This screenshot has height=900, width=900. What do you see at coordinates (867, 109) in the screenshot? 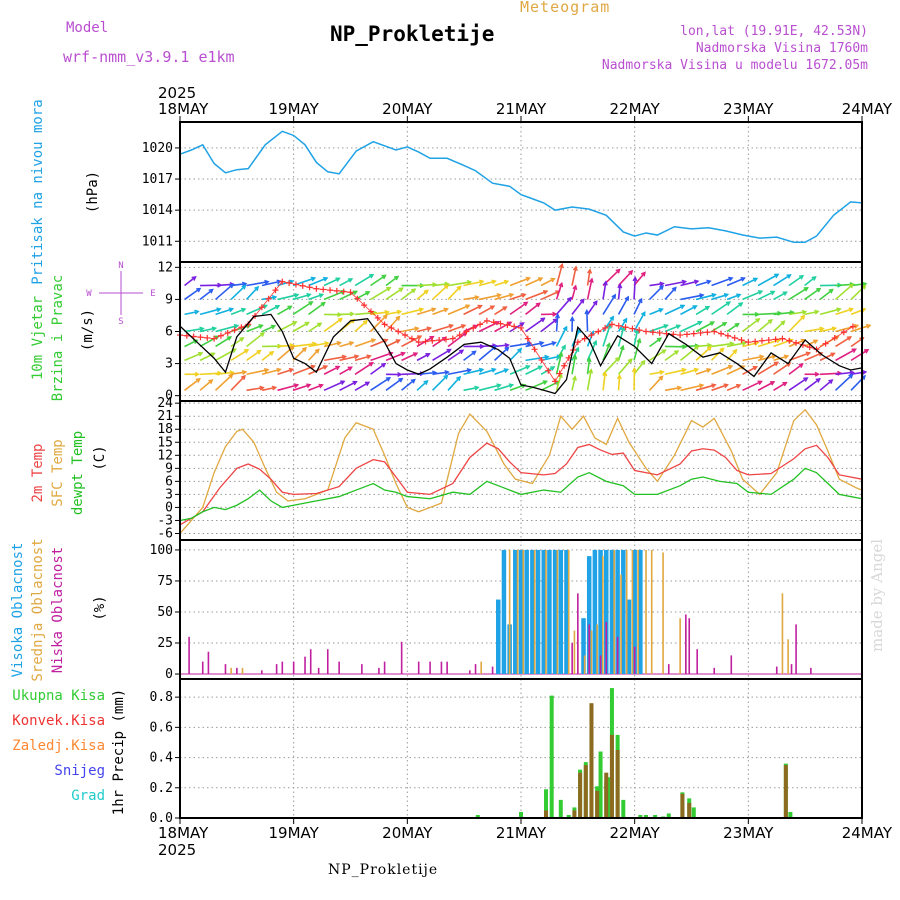
I see `x-date-top: 24MAY` at bounding box center [867, 109].